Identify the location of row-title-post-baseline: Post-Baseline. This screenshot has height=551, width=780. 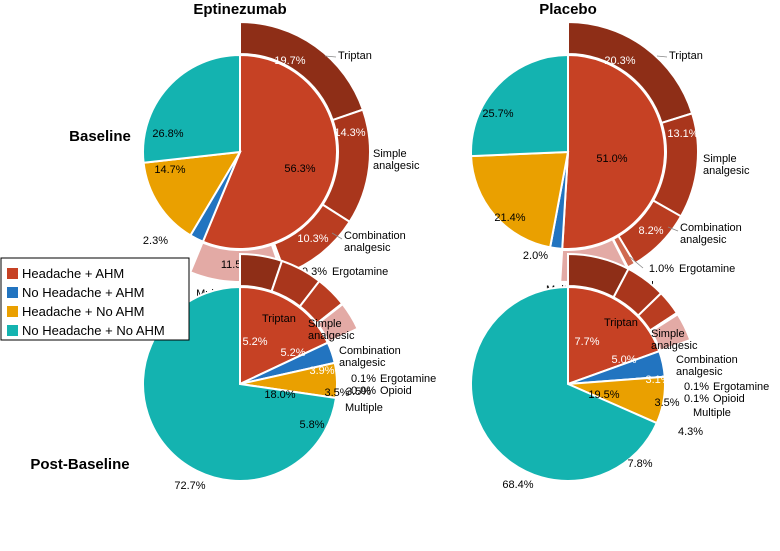
(79, 464).